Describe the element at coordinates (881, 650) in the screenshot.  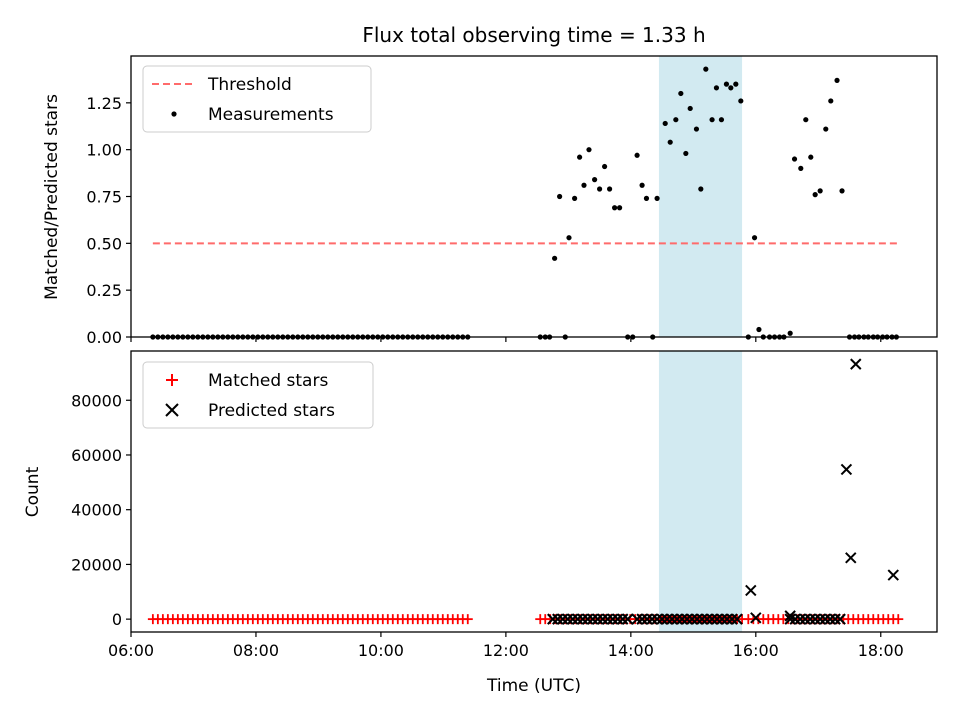
I see `x-tick-label: 18:00` at that location.